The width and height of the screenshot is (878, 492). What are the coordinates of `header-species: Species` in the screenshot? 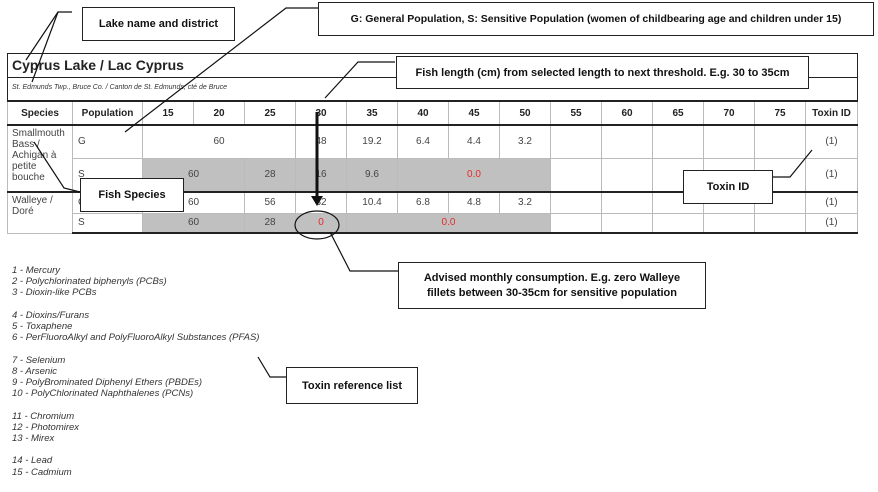 It's located at (40, 113).